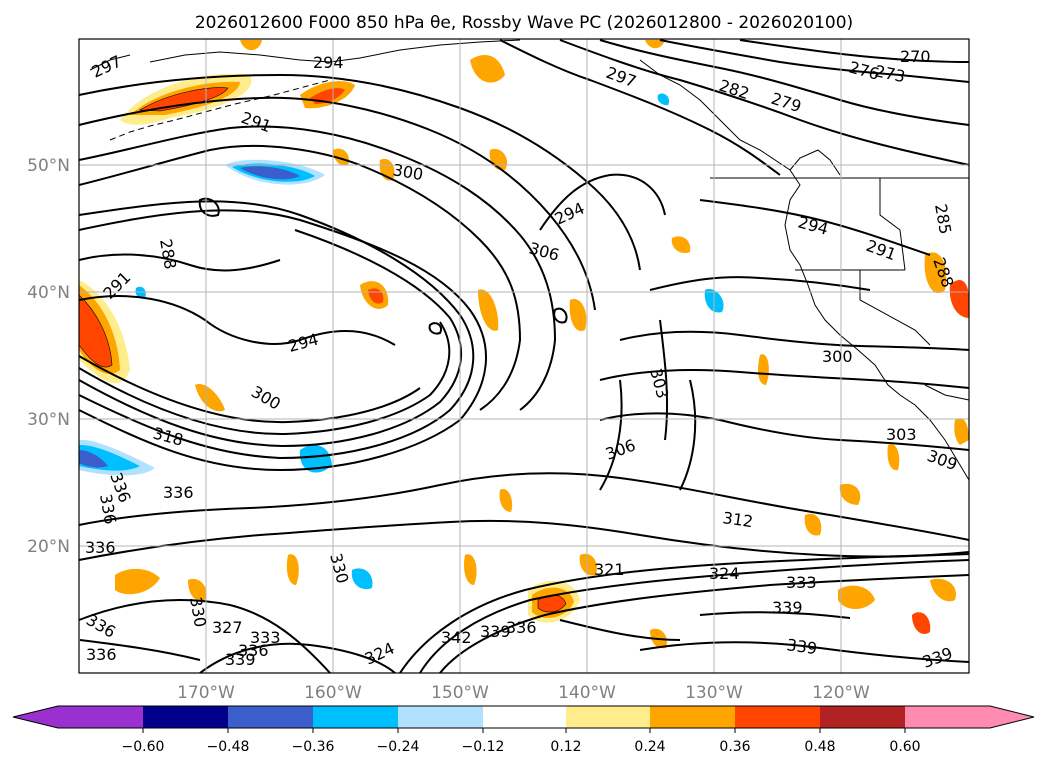 The height and width of the screenshot is (767, 1047). I want to click on lat-label-50n: 50°N, so click(48, 166).